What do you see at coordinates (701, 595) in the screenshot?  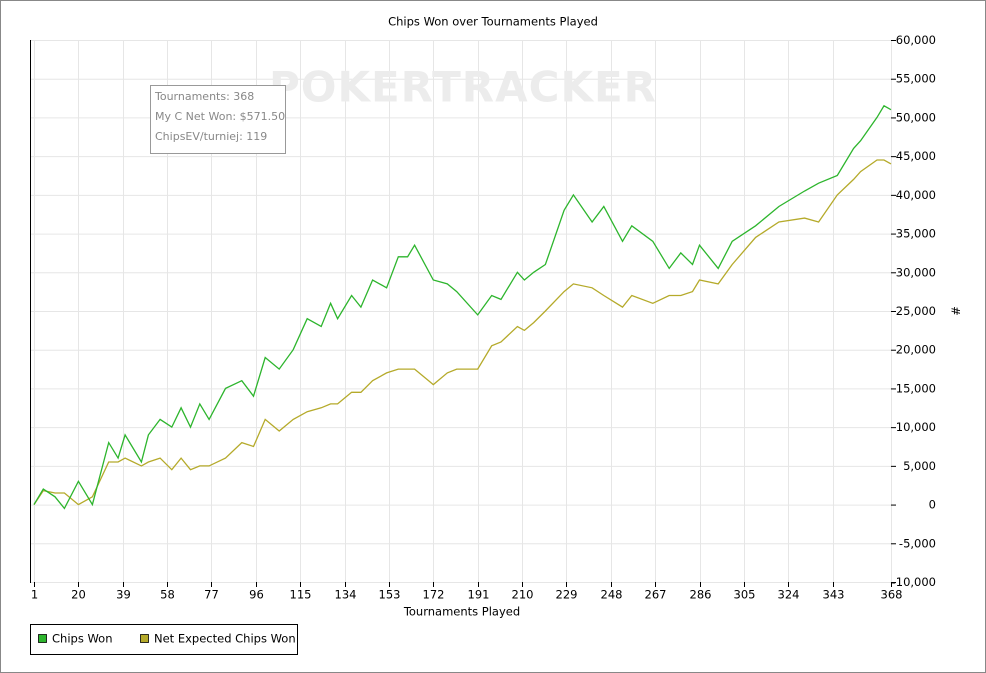 I see `x-tick-label: 286` at bounding box center [701, 595].